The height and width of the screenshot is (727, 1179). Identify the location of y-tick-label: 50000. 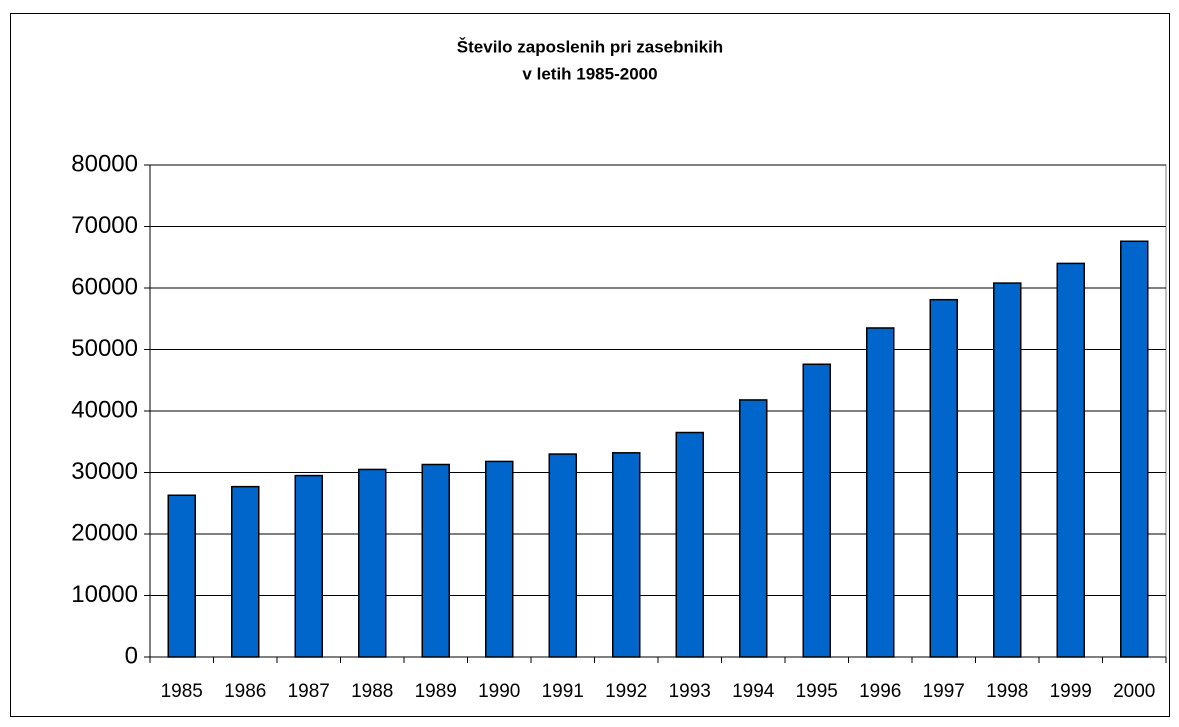
(104, 348).